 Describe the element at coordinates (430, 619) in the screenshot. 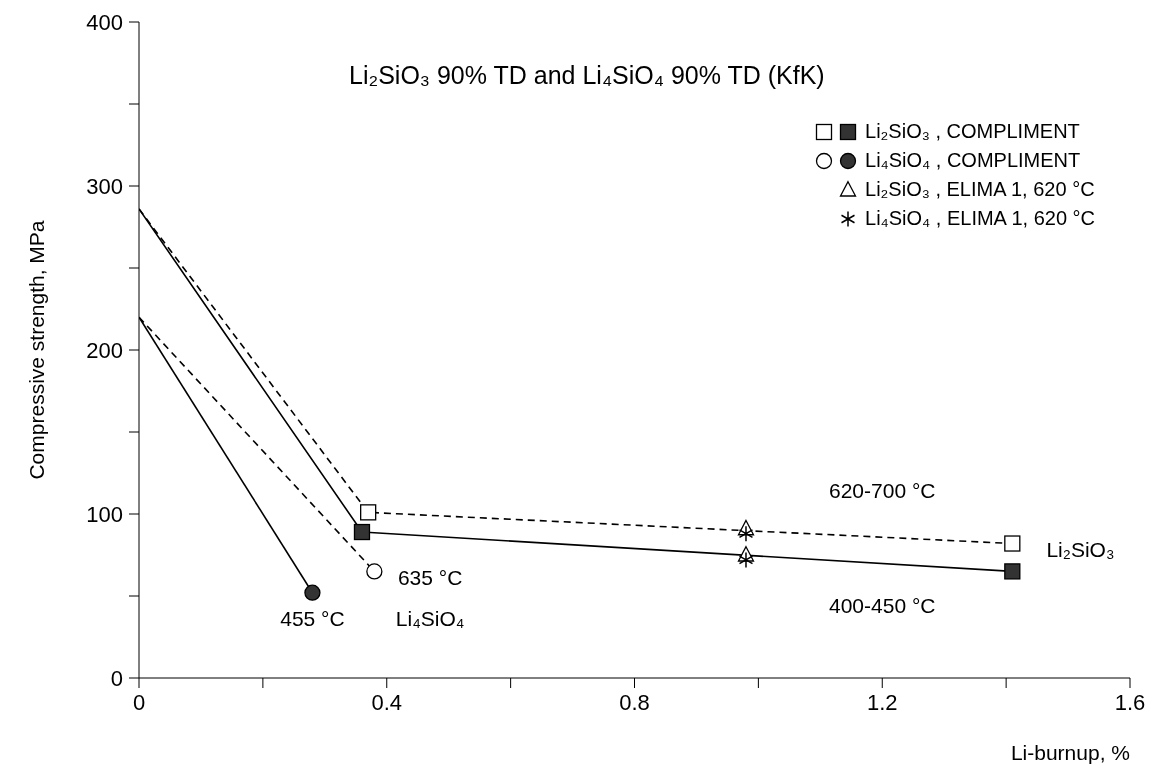

I see `annotation: Li₄SiO₄` at that location.